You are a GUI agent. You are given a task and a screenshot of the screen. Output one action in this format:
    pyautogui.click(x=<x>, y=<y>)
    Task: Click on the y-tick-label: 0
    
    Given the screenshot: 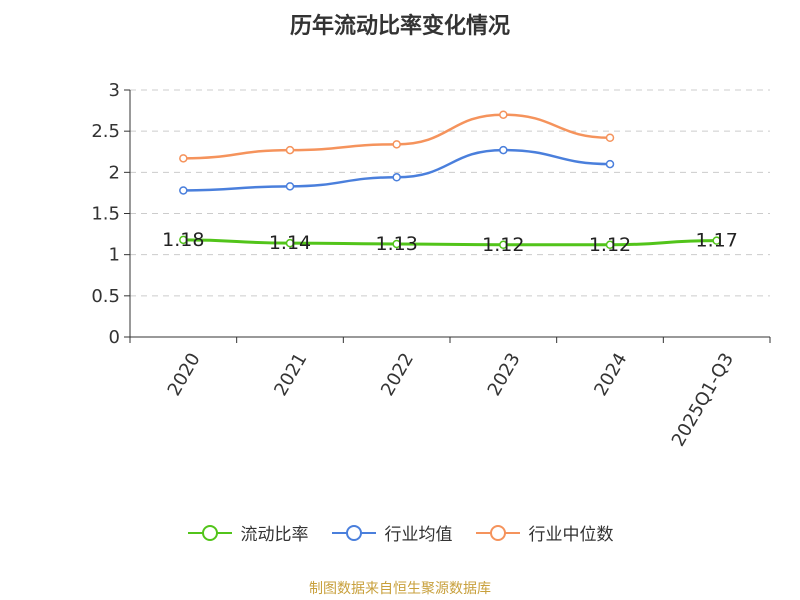 What is the action you would take?
    pyautogui.click(x=114, y=337)
    